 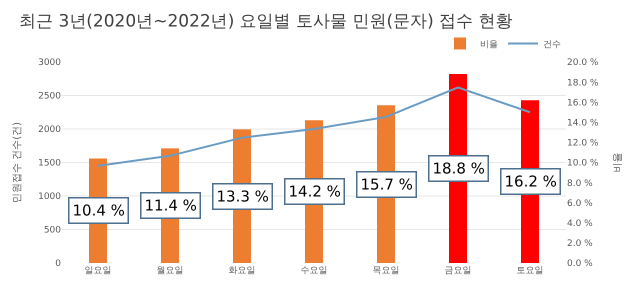 What do you see at coordinates (458, 169) in the screenshot?
I see `data-label: 18.8 %` at bounding box center [458, 169].